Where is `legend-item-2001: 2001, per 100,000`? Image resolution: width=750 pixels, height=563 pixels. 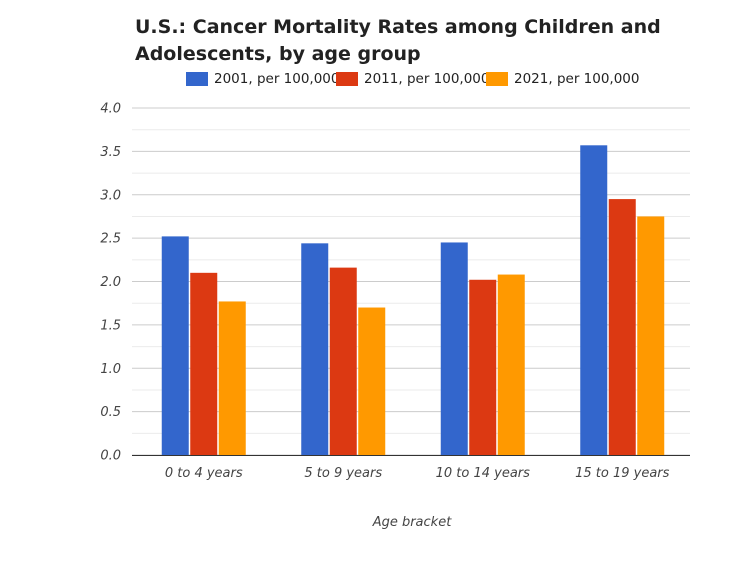 legend-item-2001: 2001, per 100,000 is located at coordinates (262, 79).